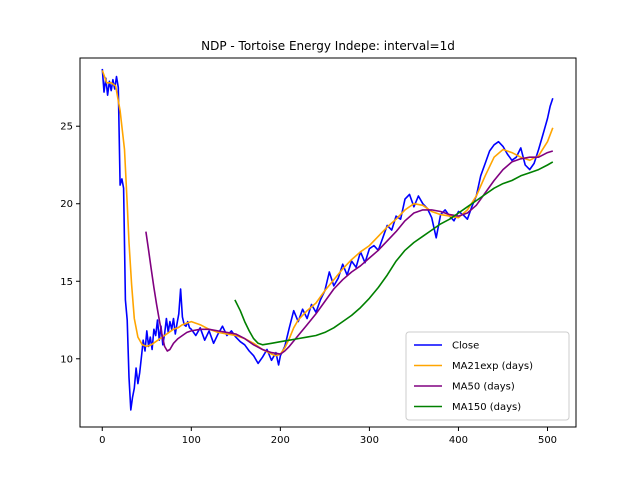  I want to click on y-axis: 10 15 20 25, so click(70, 243).